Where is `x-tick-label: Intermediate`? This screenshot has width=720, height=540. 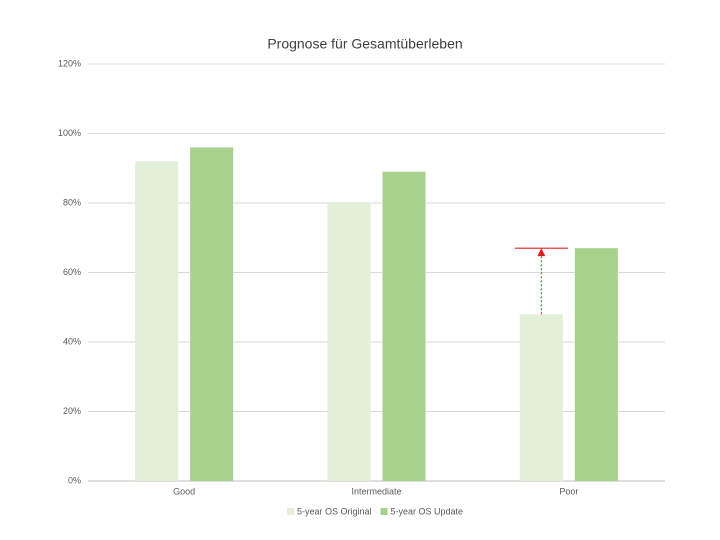
x-tick-label: Intermediate is located at coordinates (376, 491).